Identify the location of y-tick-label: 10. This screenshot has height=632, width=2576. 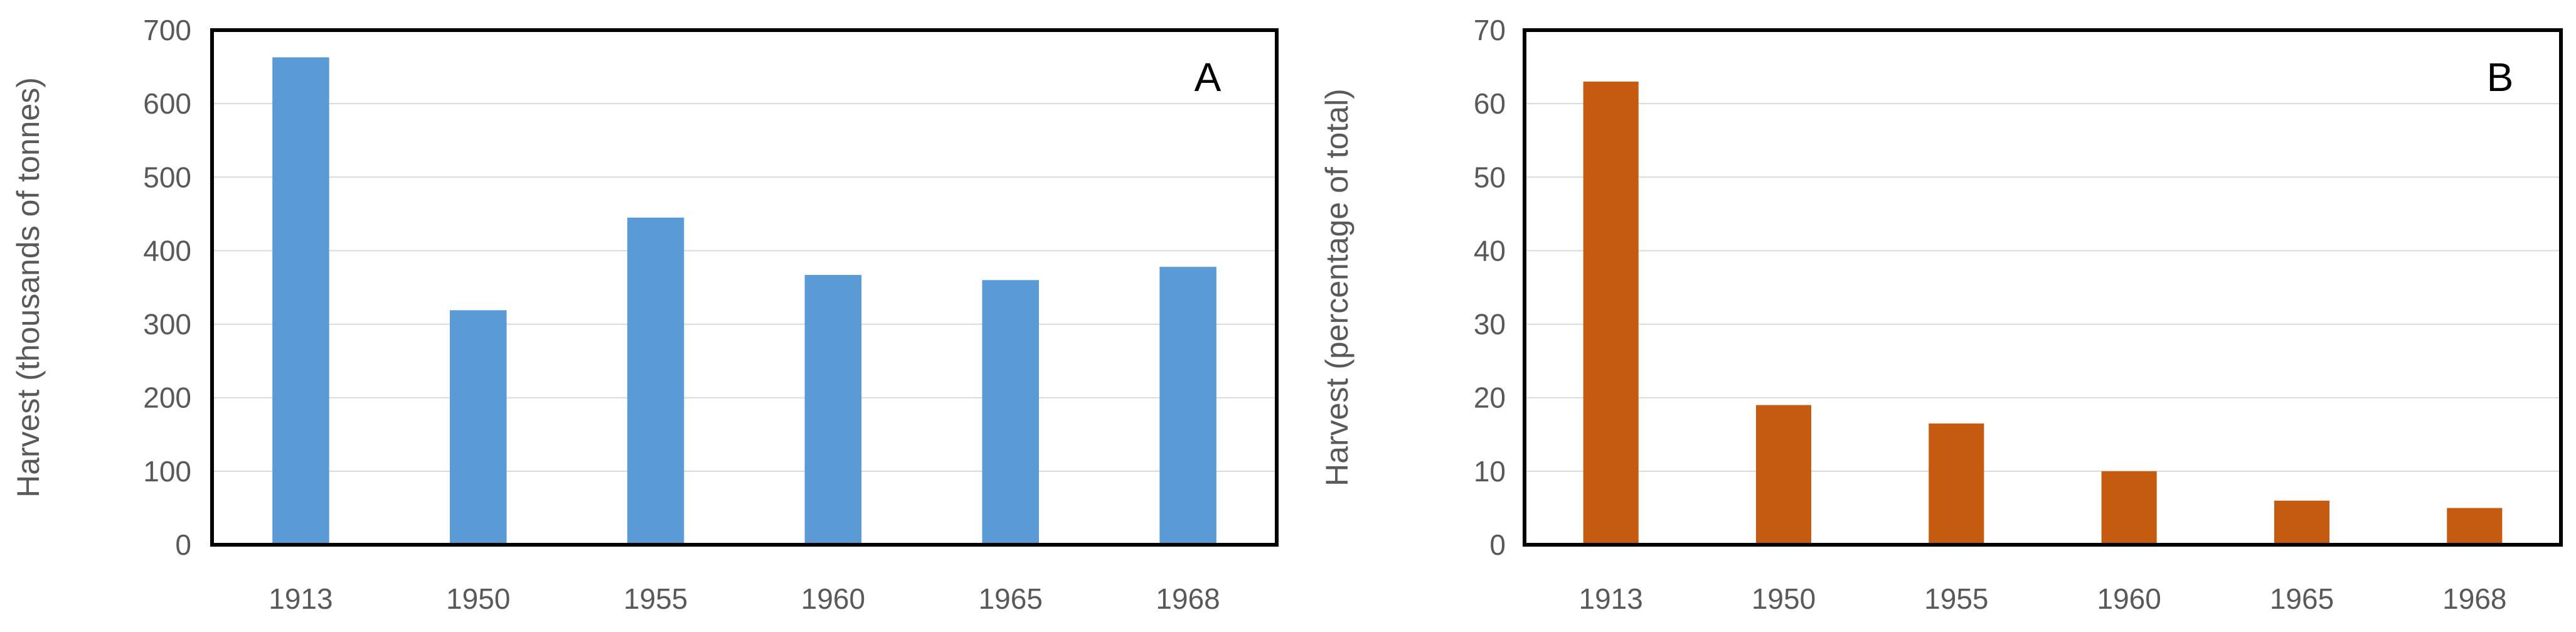
(1490, 471).